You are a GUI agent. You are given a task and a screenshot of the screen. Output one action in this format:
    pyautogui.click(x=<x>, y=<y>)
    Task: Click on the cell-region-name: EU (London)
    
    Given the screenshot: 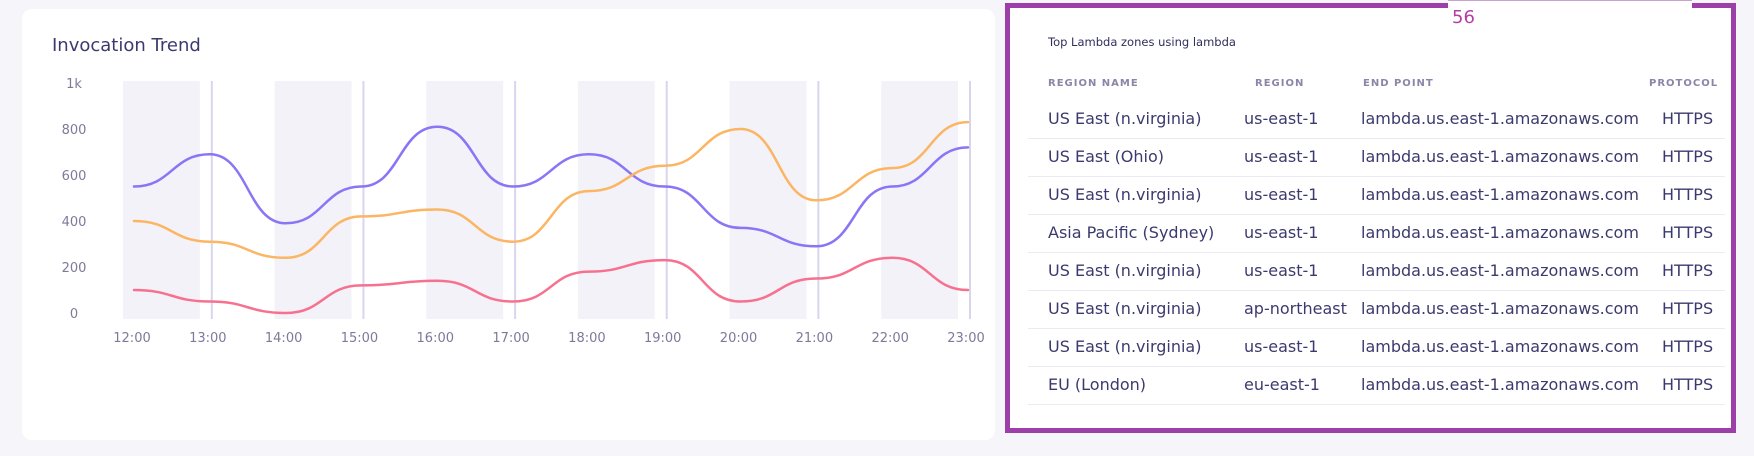 What is the action you would take?
    pyautogui.click(x=1097, y=384)
    